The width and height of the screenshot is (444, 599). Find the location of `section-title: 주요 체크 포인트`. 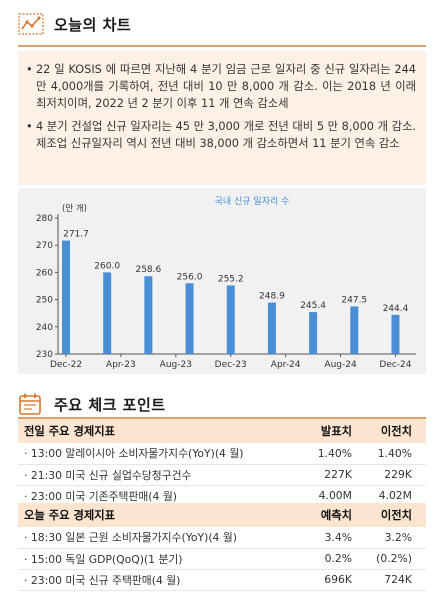

section-title: 주요 체크 포인트 is located at coordinates (110, 404).